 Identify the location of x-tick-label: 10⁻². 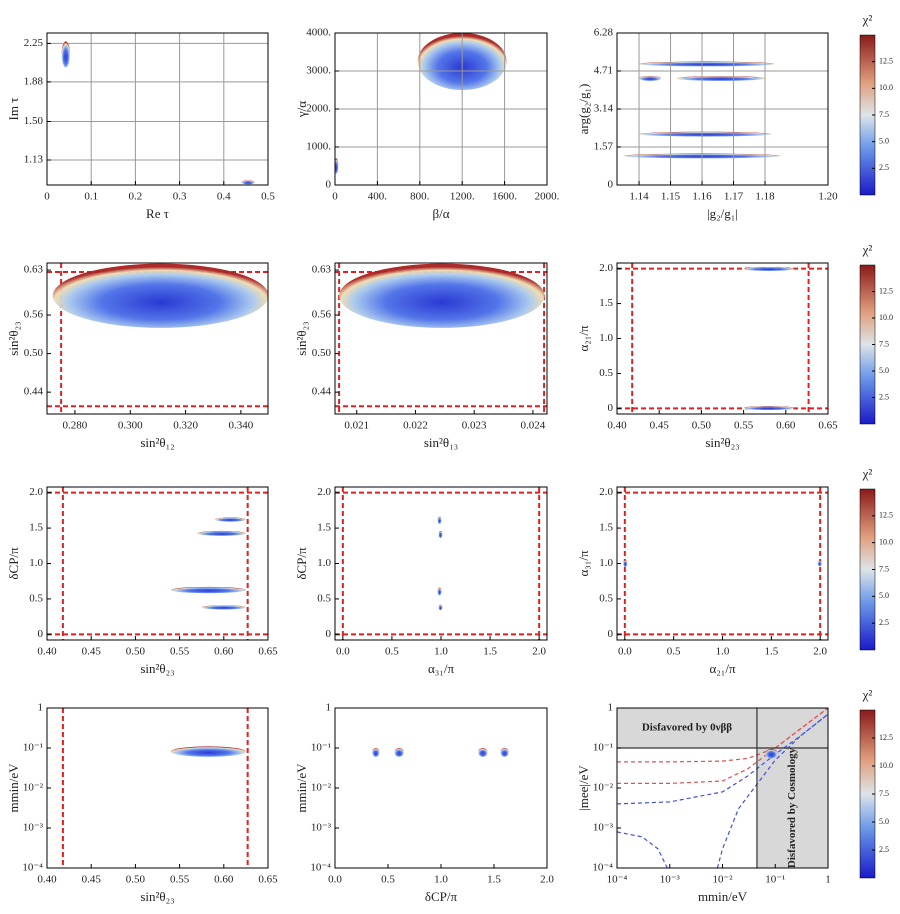
(722, 880).